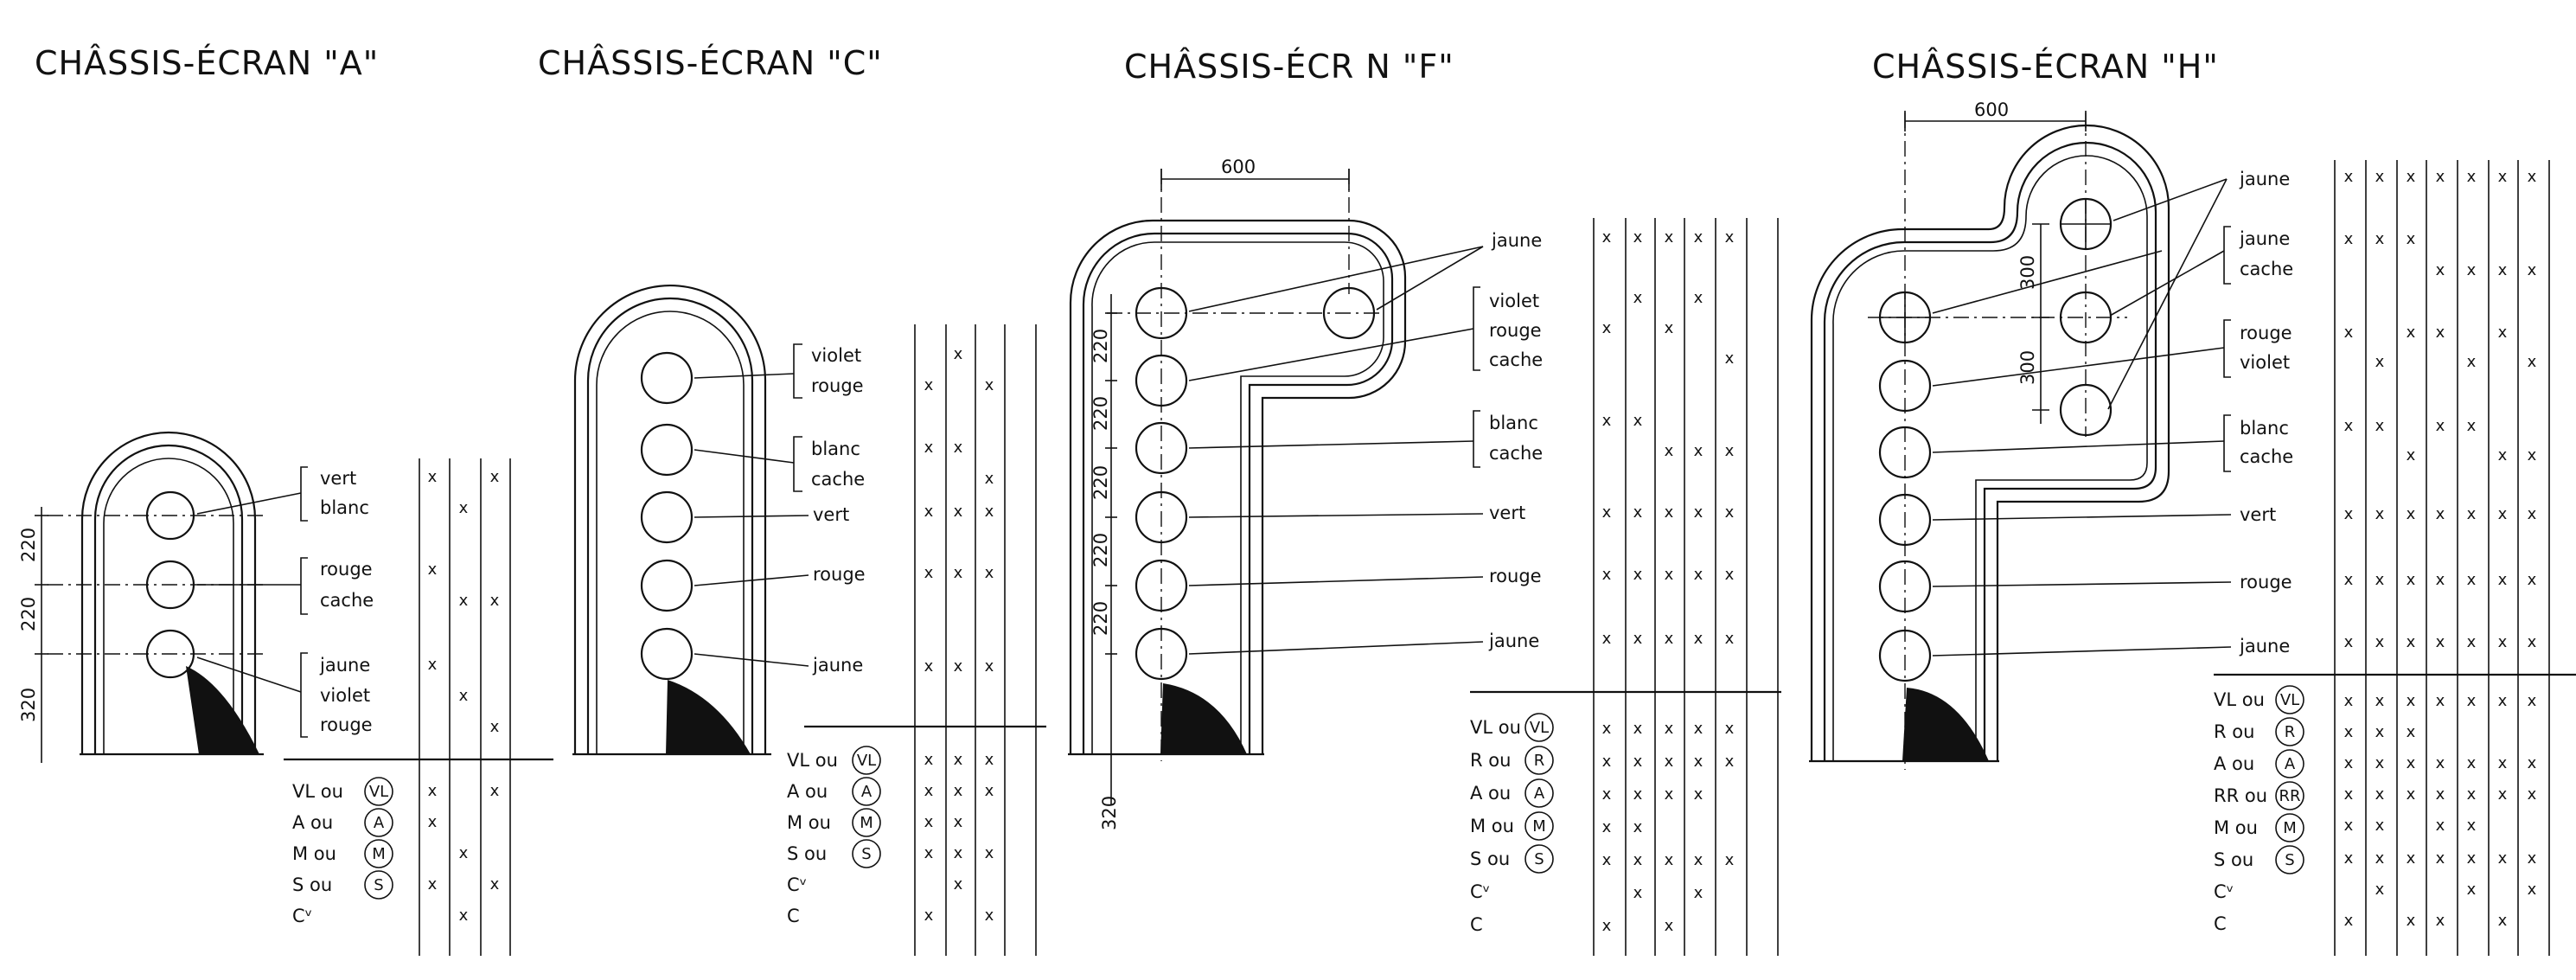  Describe the element at coordinates (207, 63) in the screenshot. I see `title-chassis-a: CHÂSSIS-ÉCRAN "A"` at that location.